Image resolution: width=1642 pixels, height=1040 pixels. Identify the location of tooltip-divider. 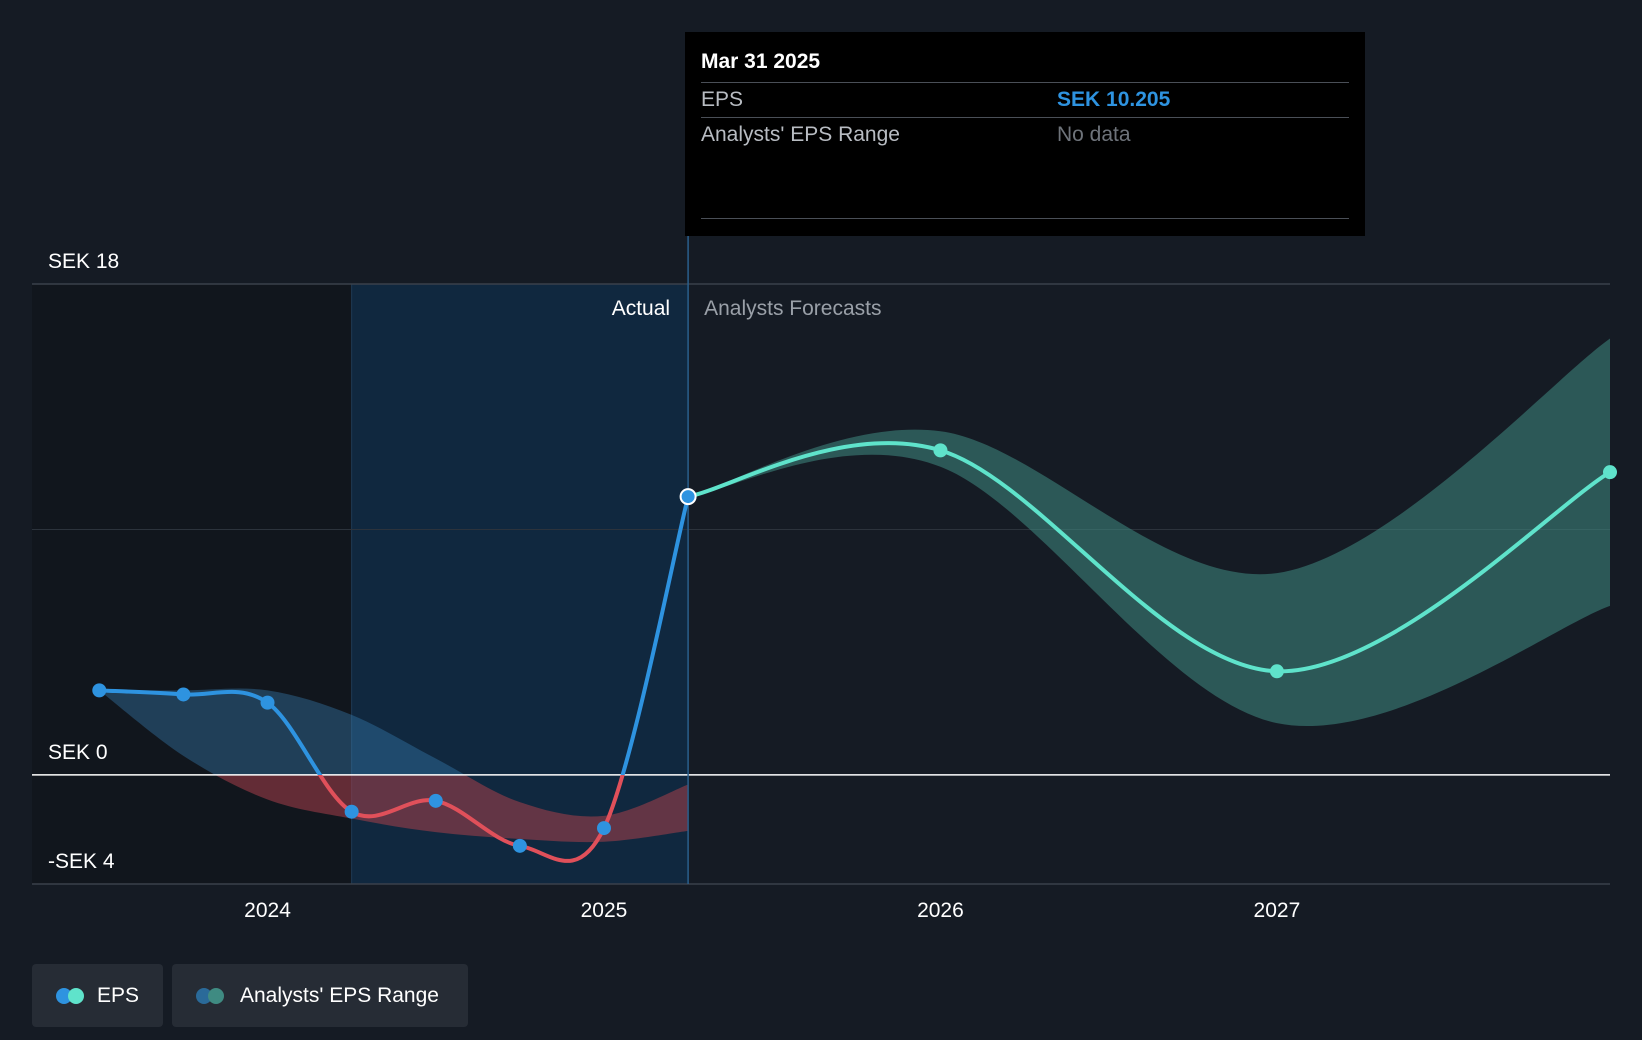
(1025, 218).